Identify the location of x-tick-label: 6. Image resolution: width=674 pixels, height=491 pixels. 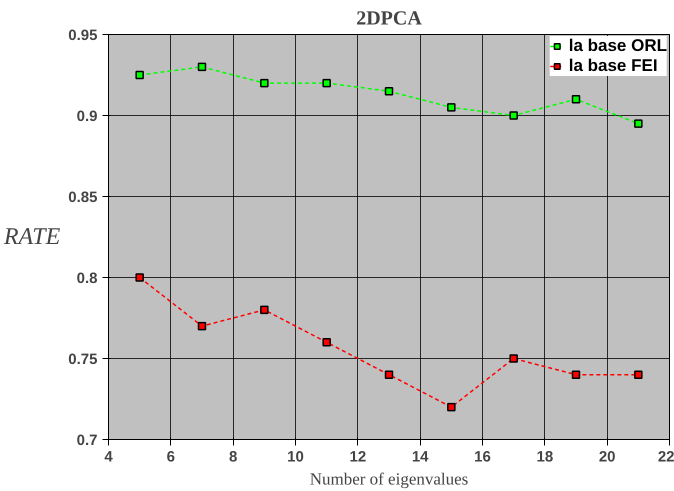
(171, 457).